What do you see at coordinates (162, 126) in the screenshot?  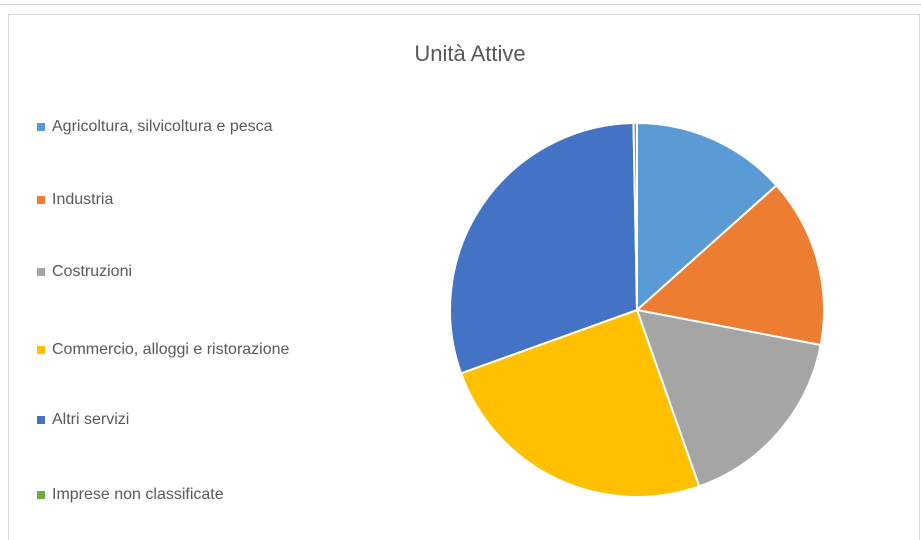 I see `legend-label: Agricoltura, silvicoltura e pesca` at bounding box center [162, 126].